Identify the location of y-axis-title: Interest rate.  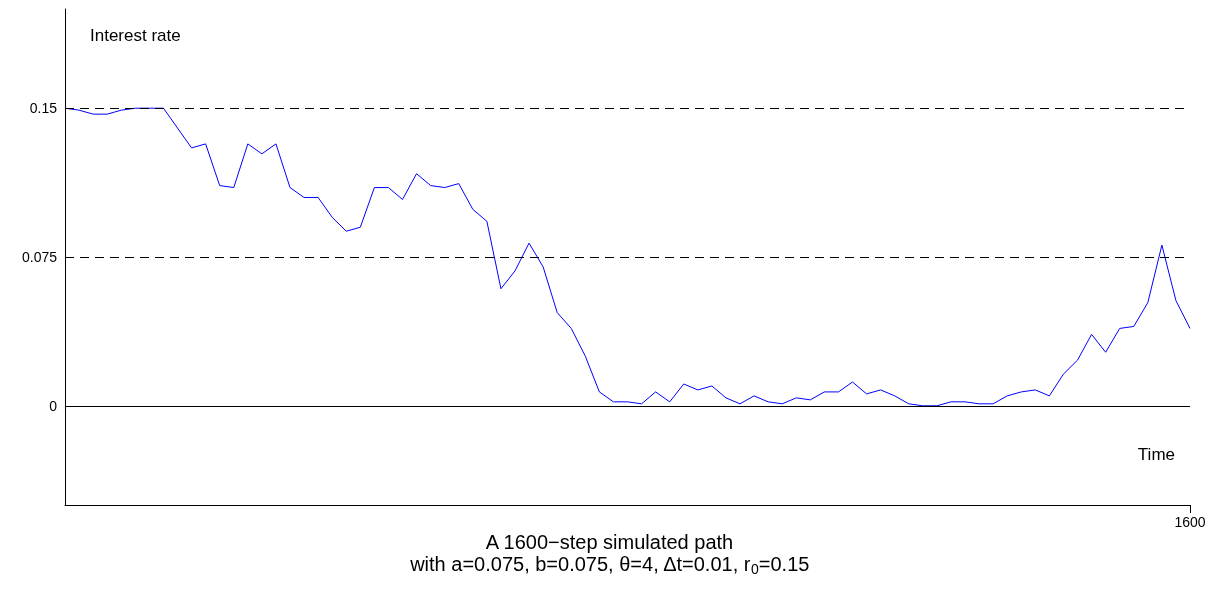
(135, 35).